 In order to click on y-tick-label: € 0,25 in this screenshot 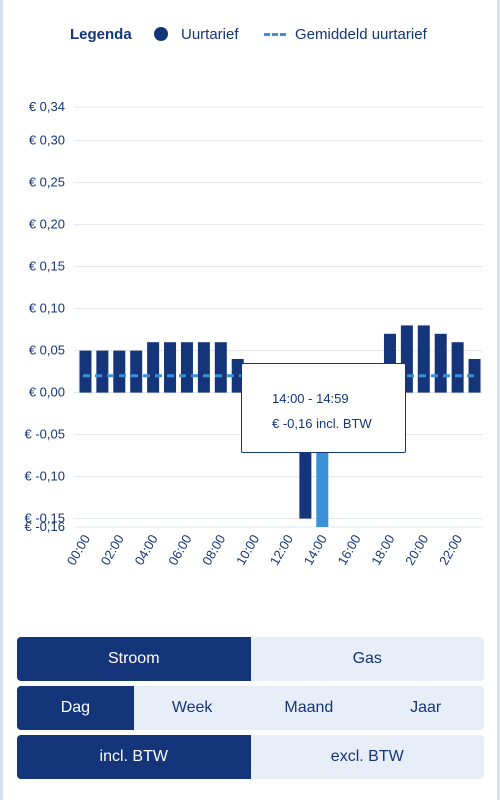, I will do `click(47, 182)`.